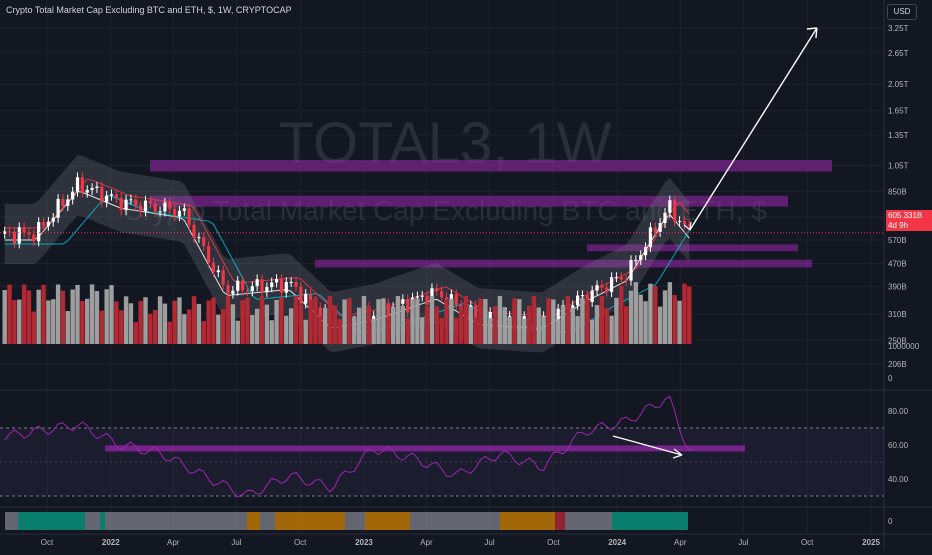  What do you see at coordinates (890, 521) in the screenshot?
I see `indicator-zero-label: 0` at bounding box center [890, 521].